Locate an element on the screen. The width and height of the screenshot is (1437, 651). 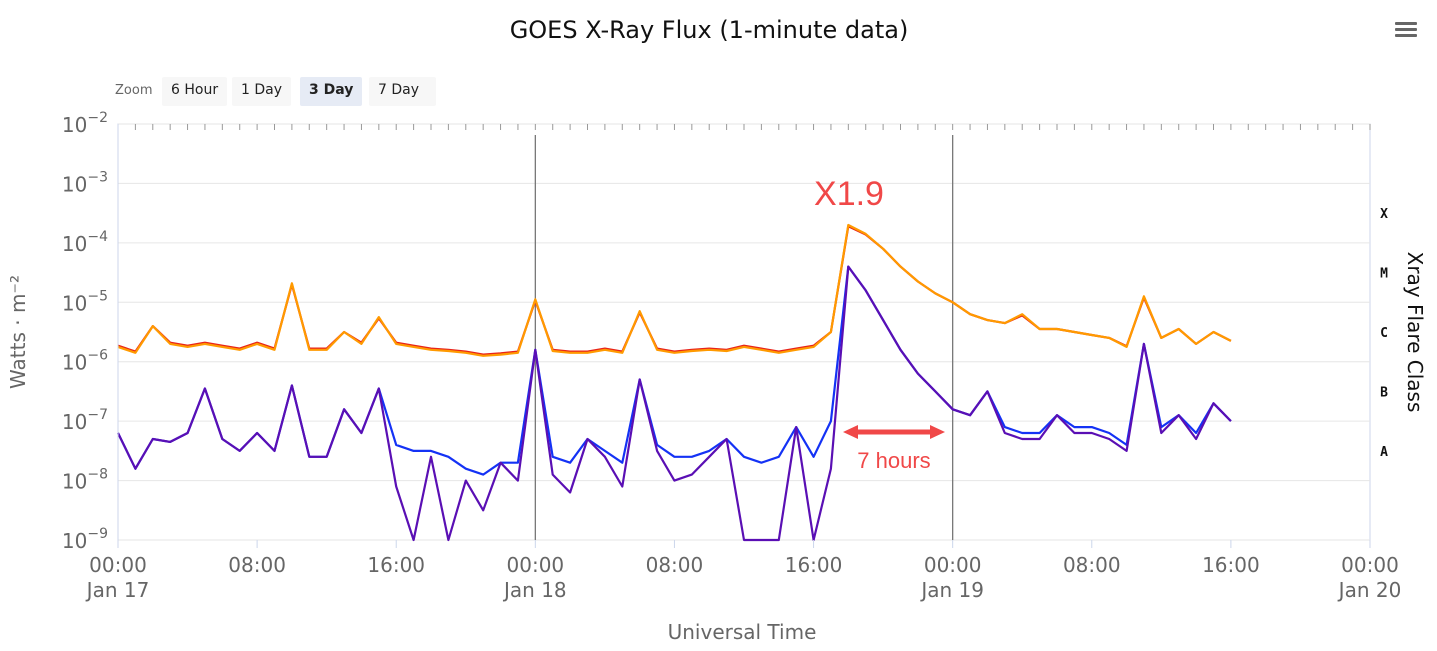
flare-class-label: X is located at coordinates (1384, 214).